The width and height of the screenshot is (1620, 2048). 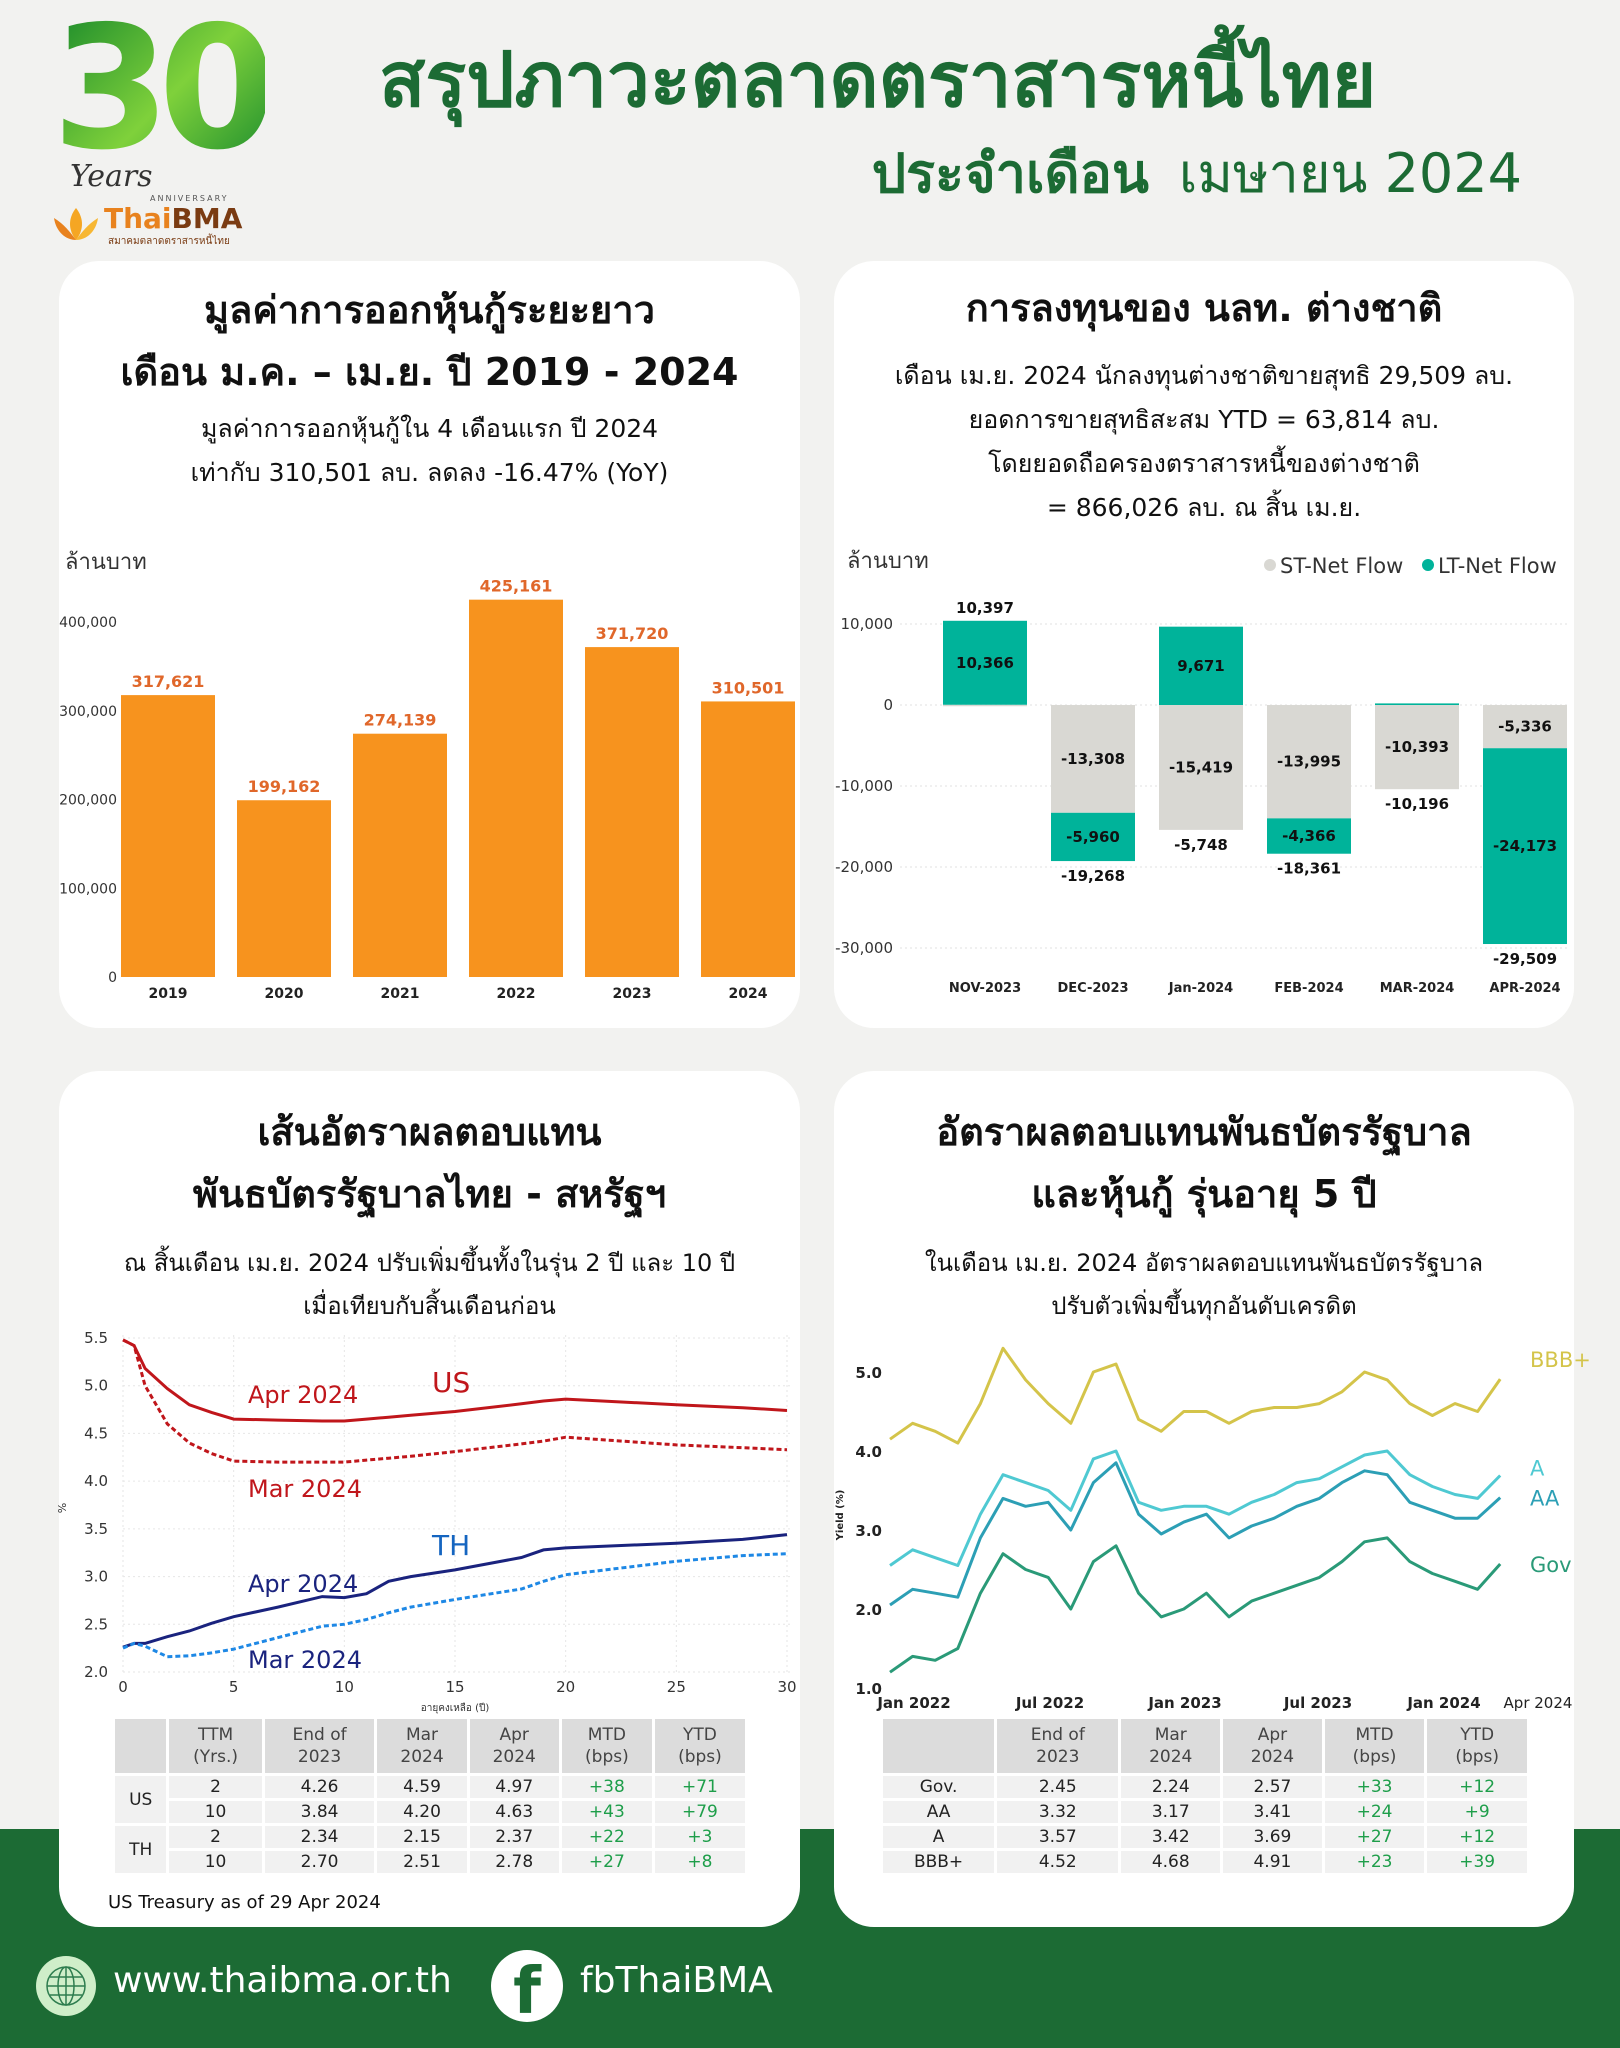 I want to click on table-cell: 4.20, so click(x=422, y=1812).